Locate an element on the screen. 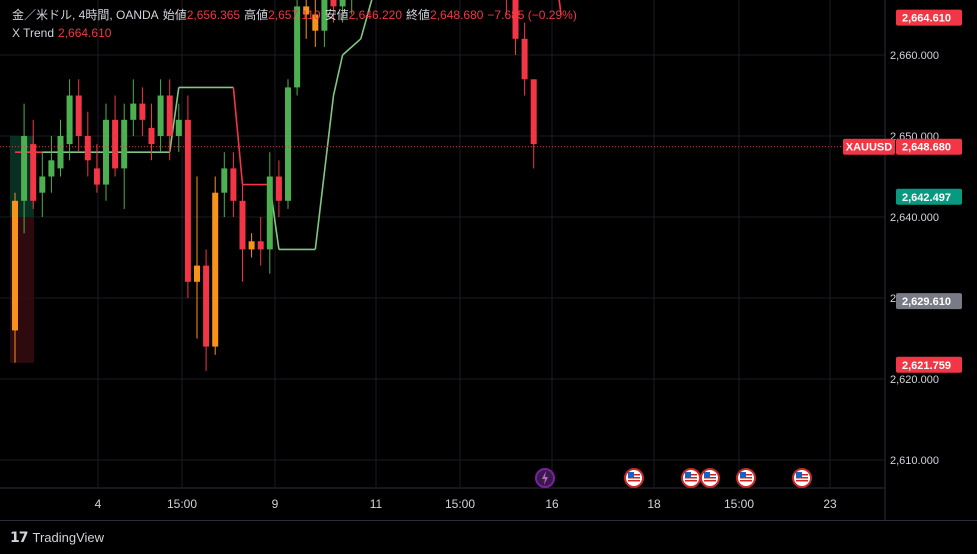  legend-open: 2,656.365 is located at coordinates (213, 15).